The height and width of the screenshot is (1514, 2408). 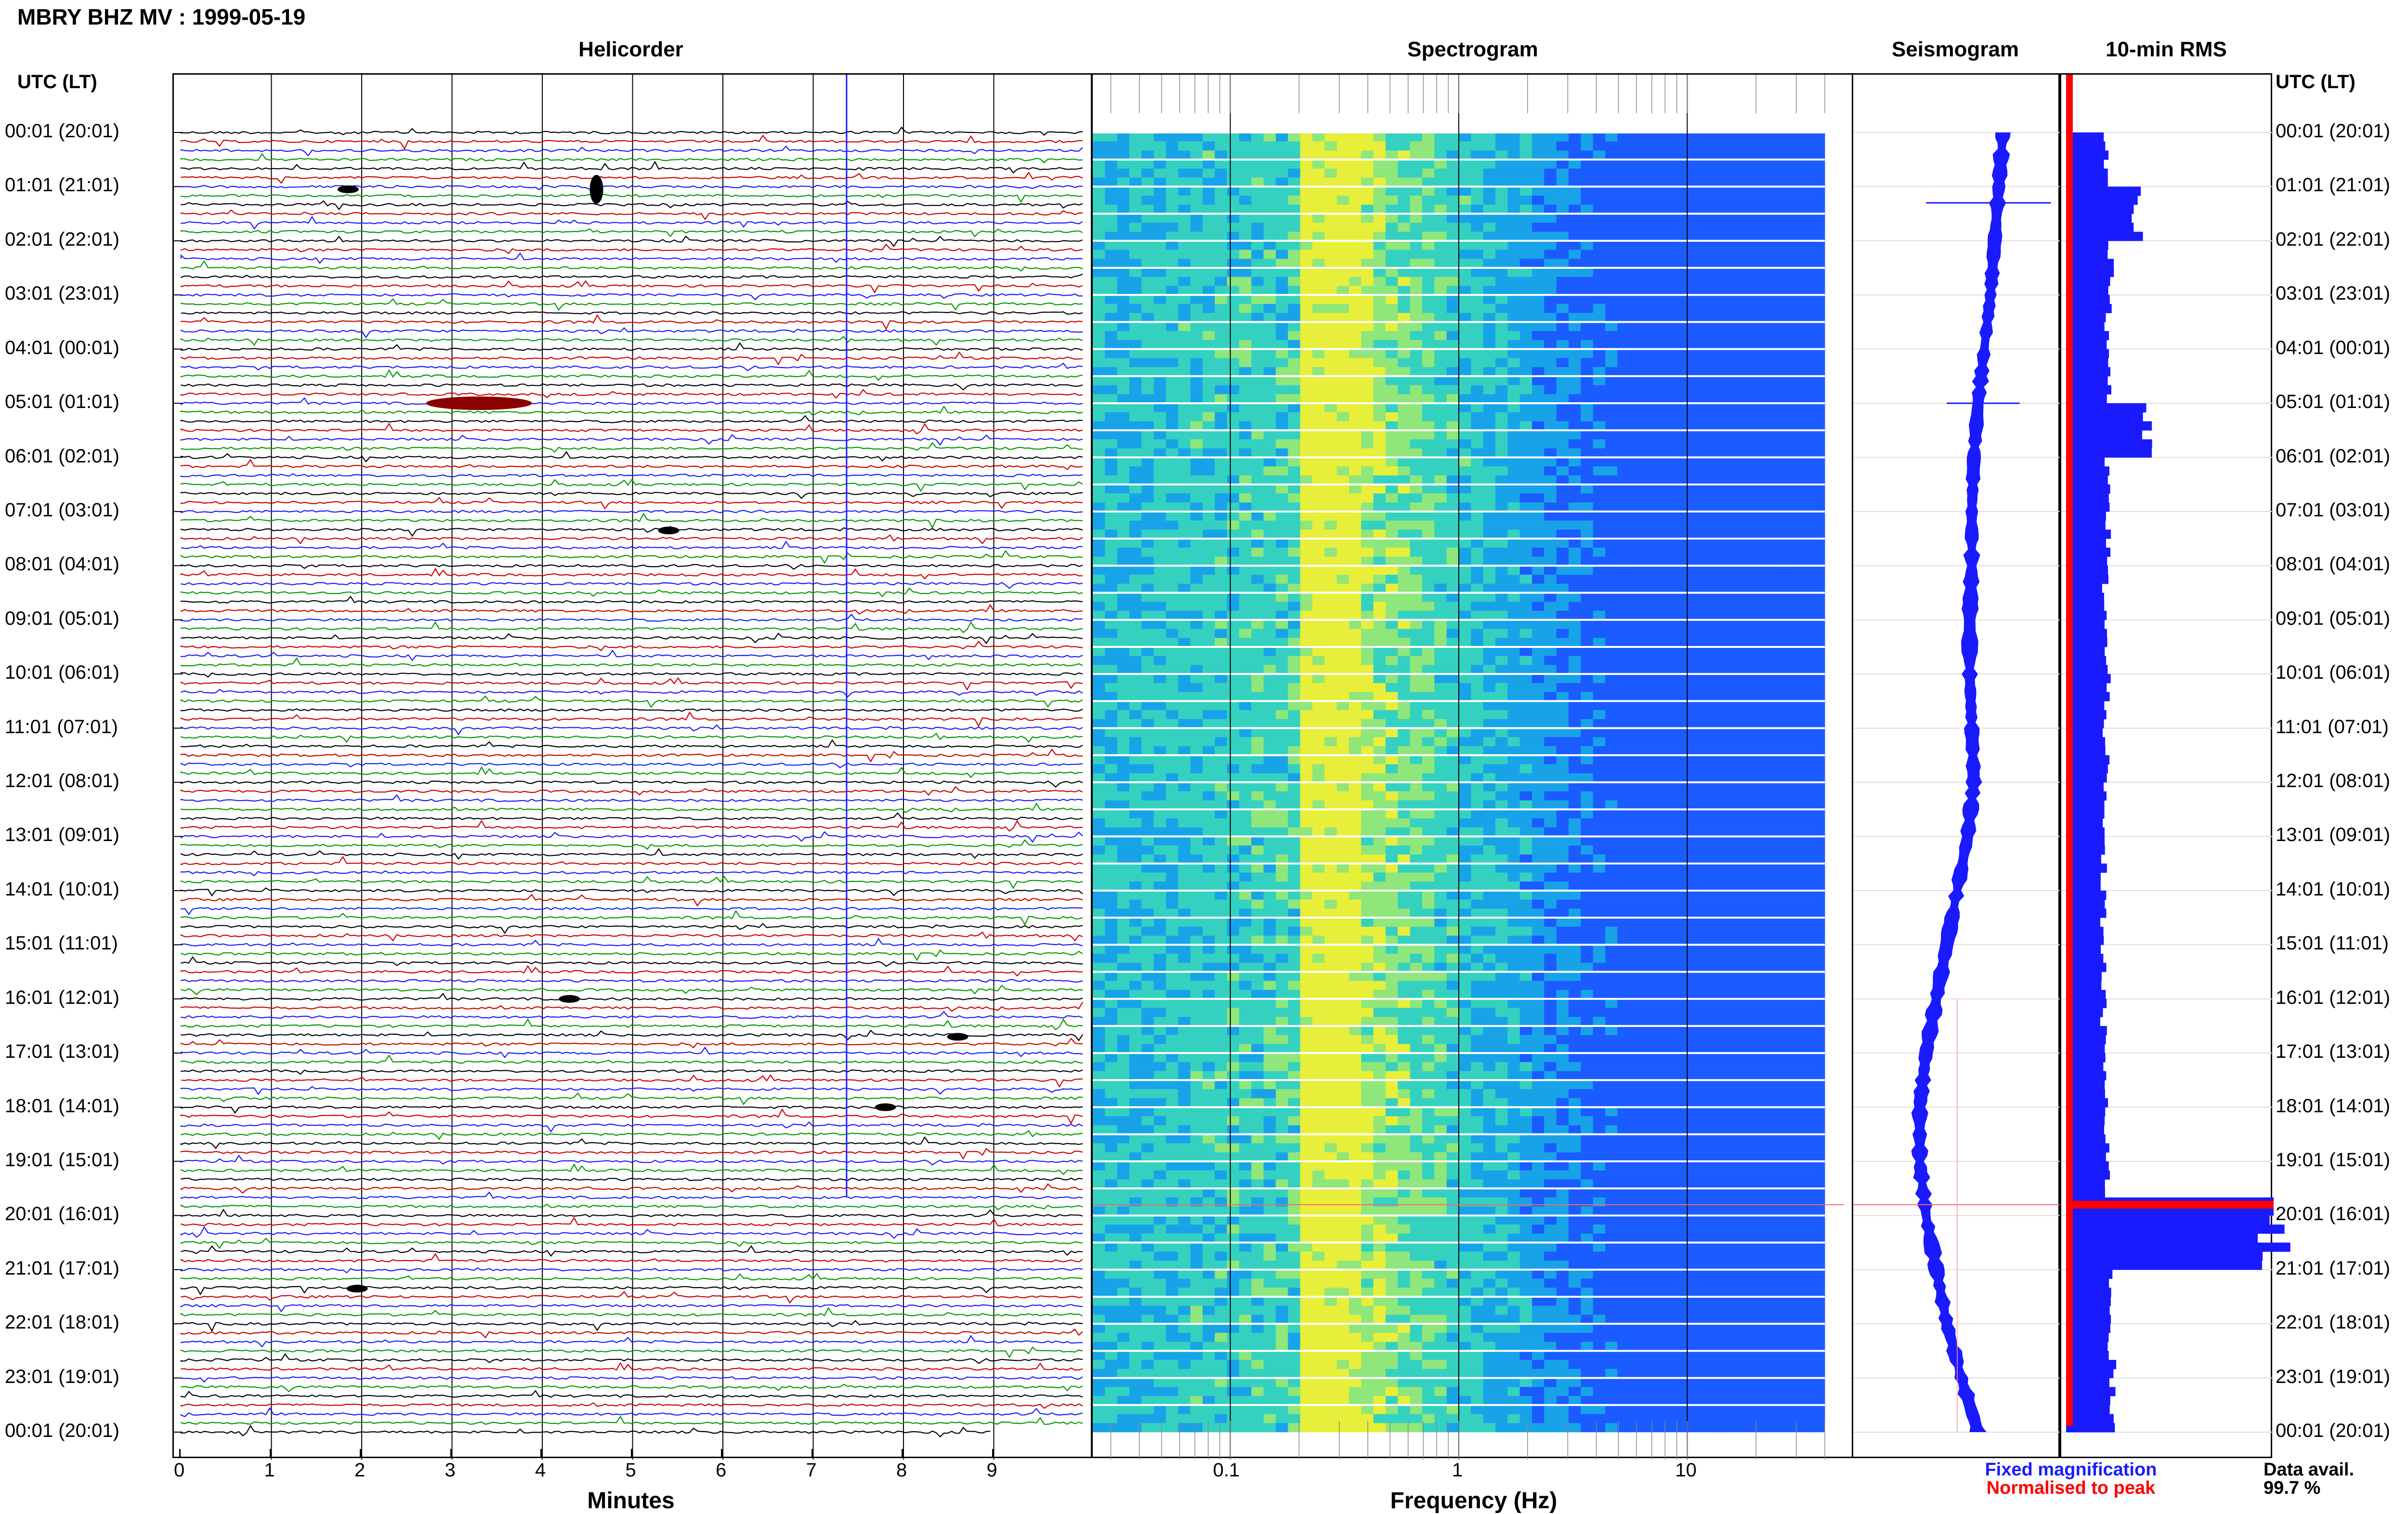 I want to click on helicorder-event, so click(x=669, y=531).